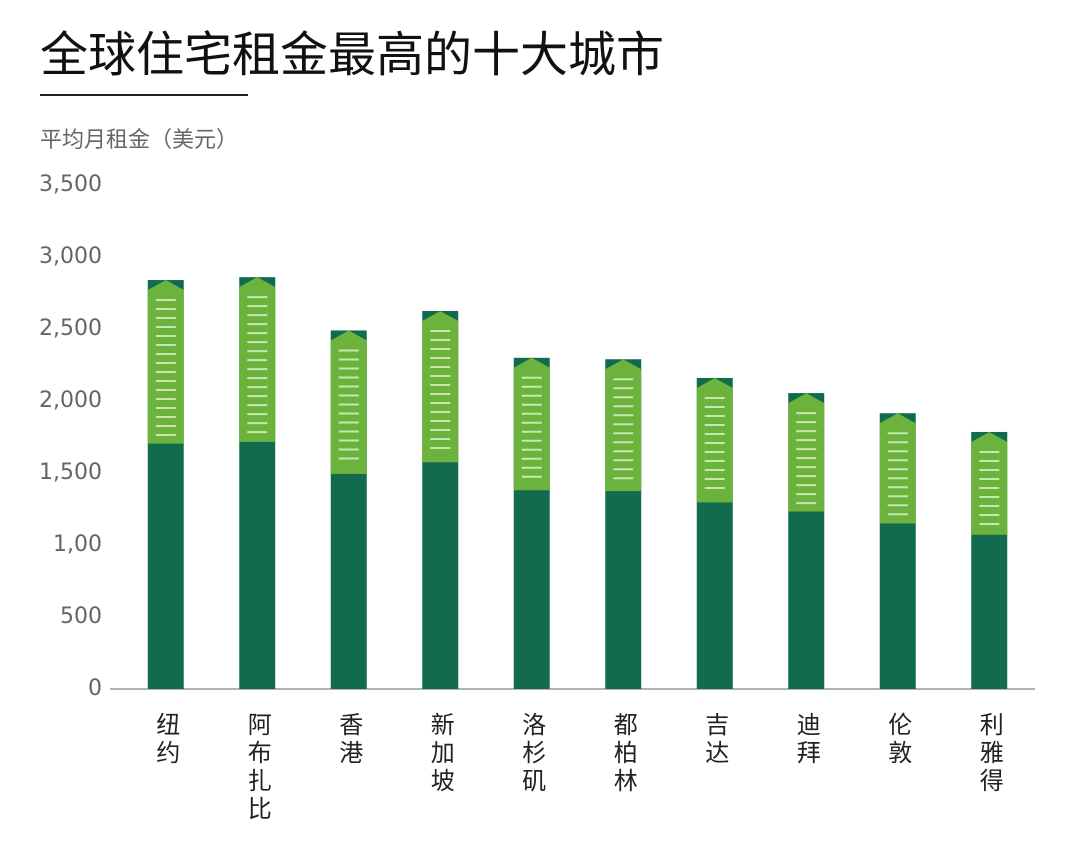 The height and width of the screenshot is (855, 1080). I want to click on y-tick-label: 1,00, so click(77, 544).